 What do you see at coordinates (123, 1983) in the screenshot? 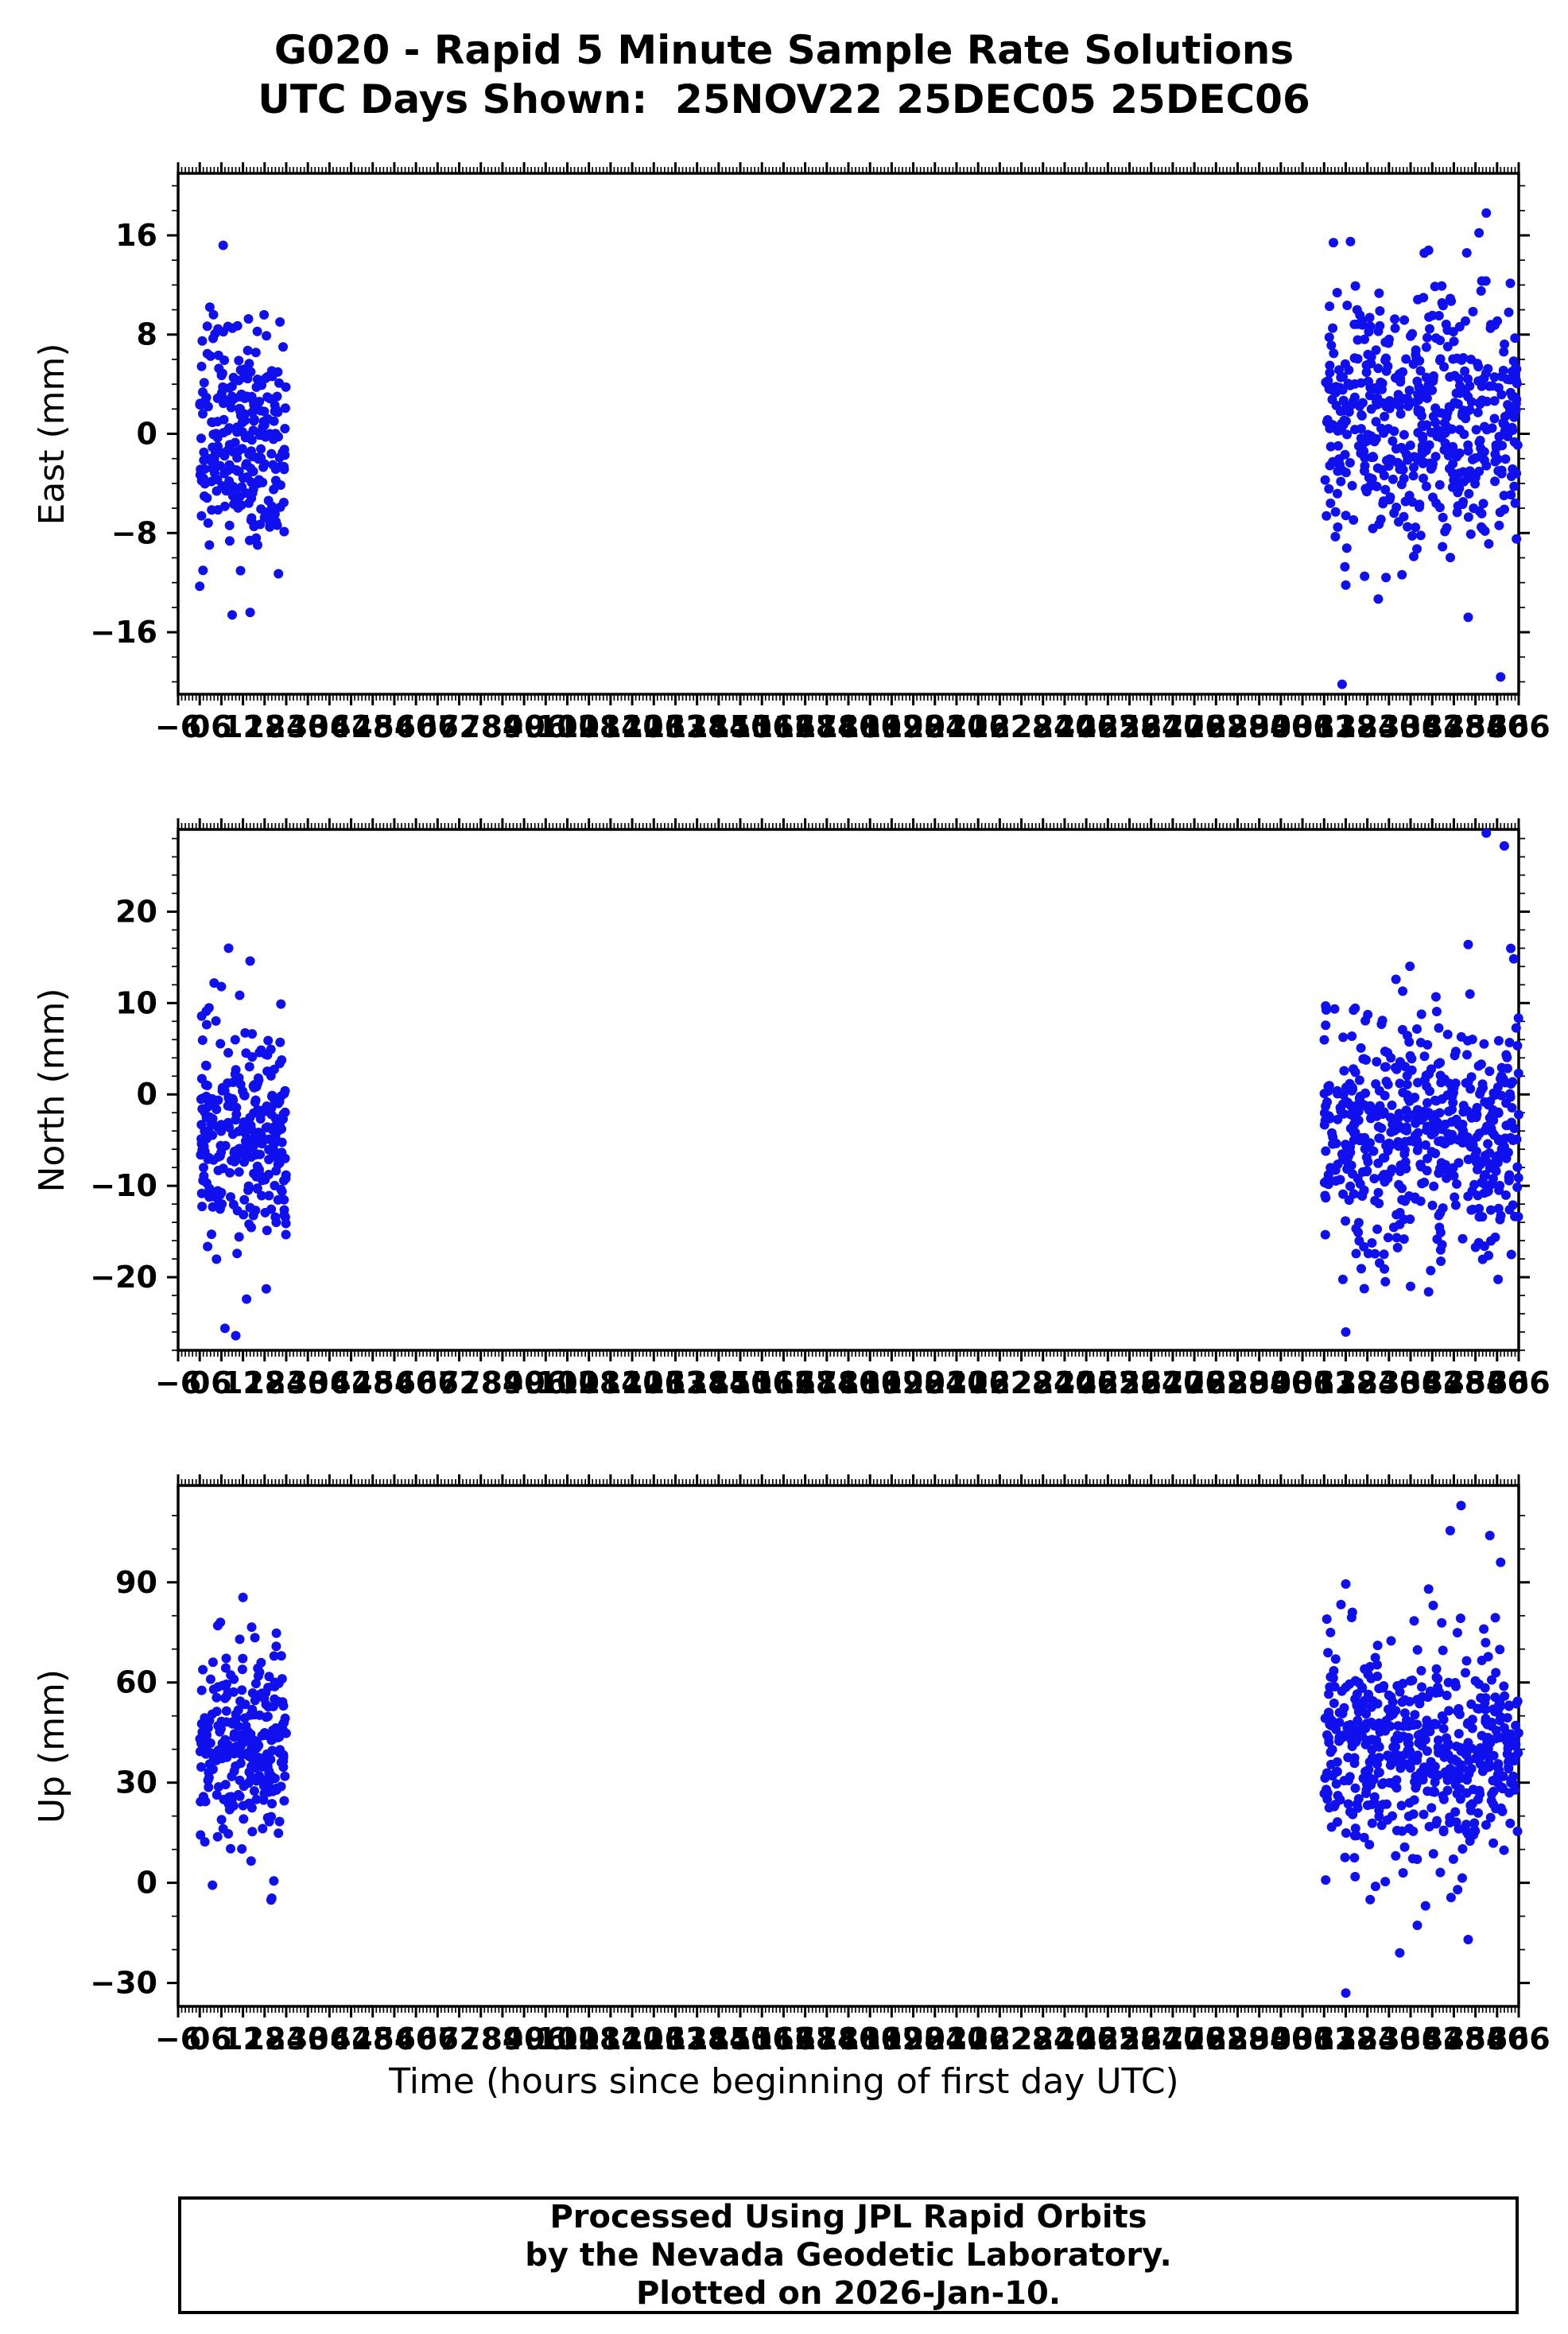
I see `svg-text: −30` at bounding box center [123, 1983].